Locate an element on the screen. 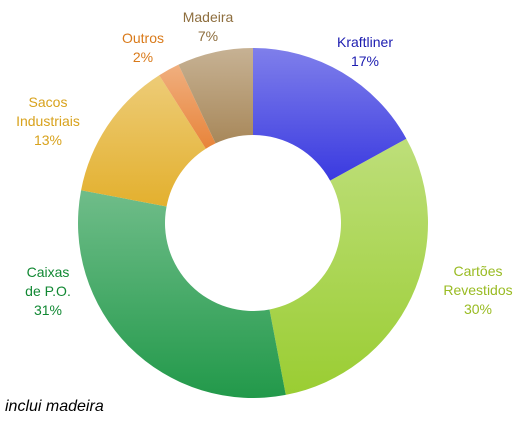  value-label: 2% is located at coordinates (143, 57).